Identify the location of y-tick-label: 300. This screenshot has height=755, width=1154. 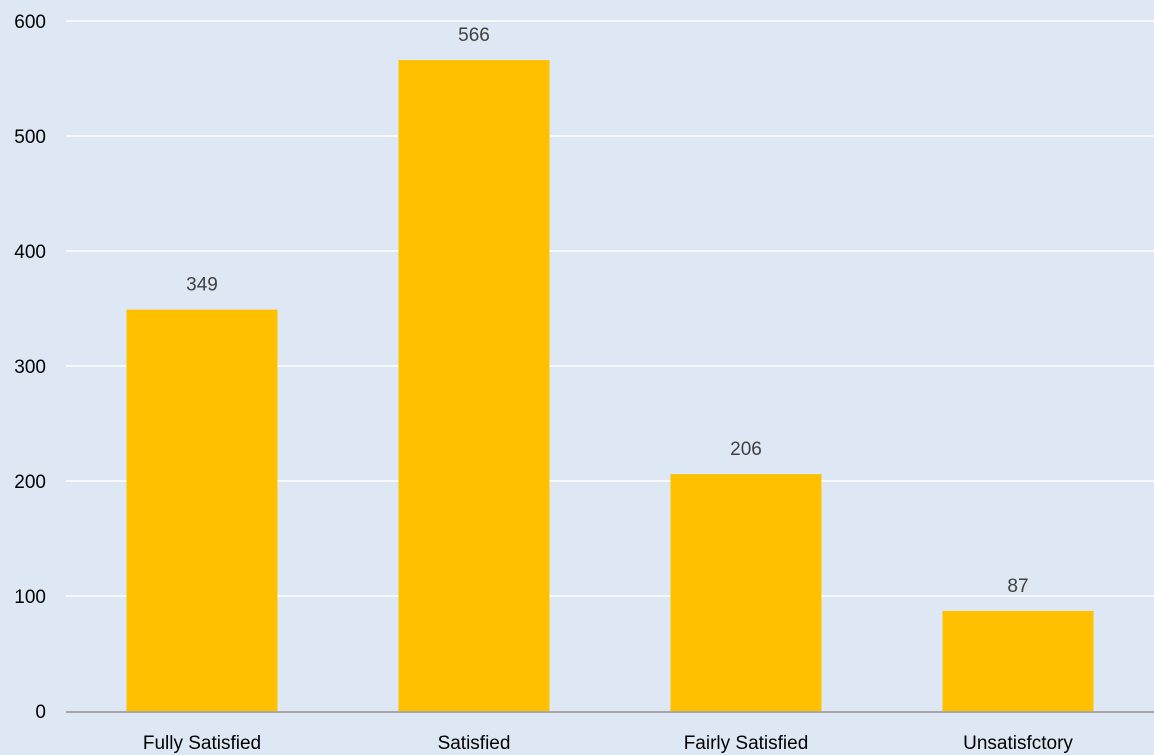
(30, 367).